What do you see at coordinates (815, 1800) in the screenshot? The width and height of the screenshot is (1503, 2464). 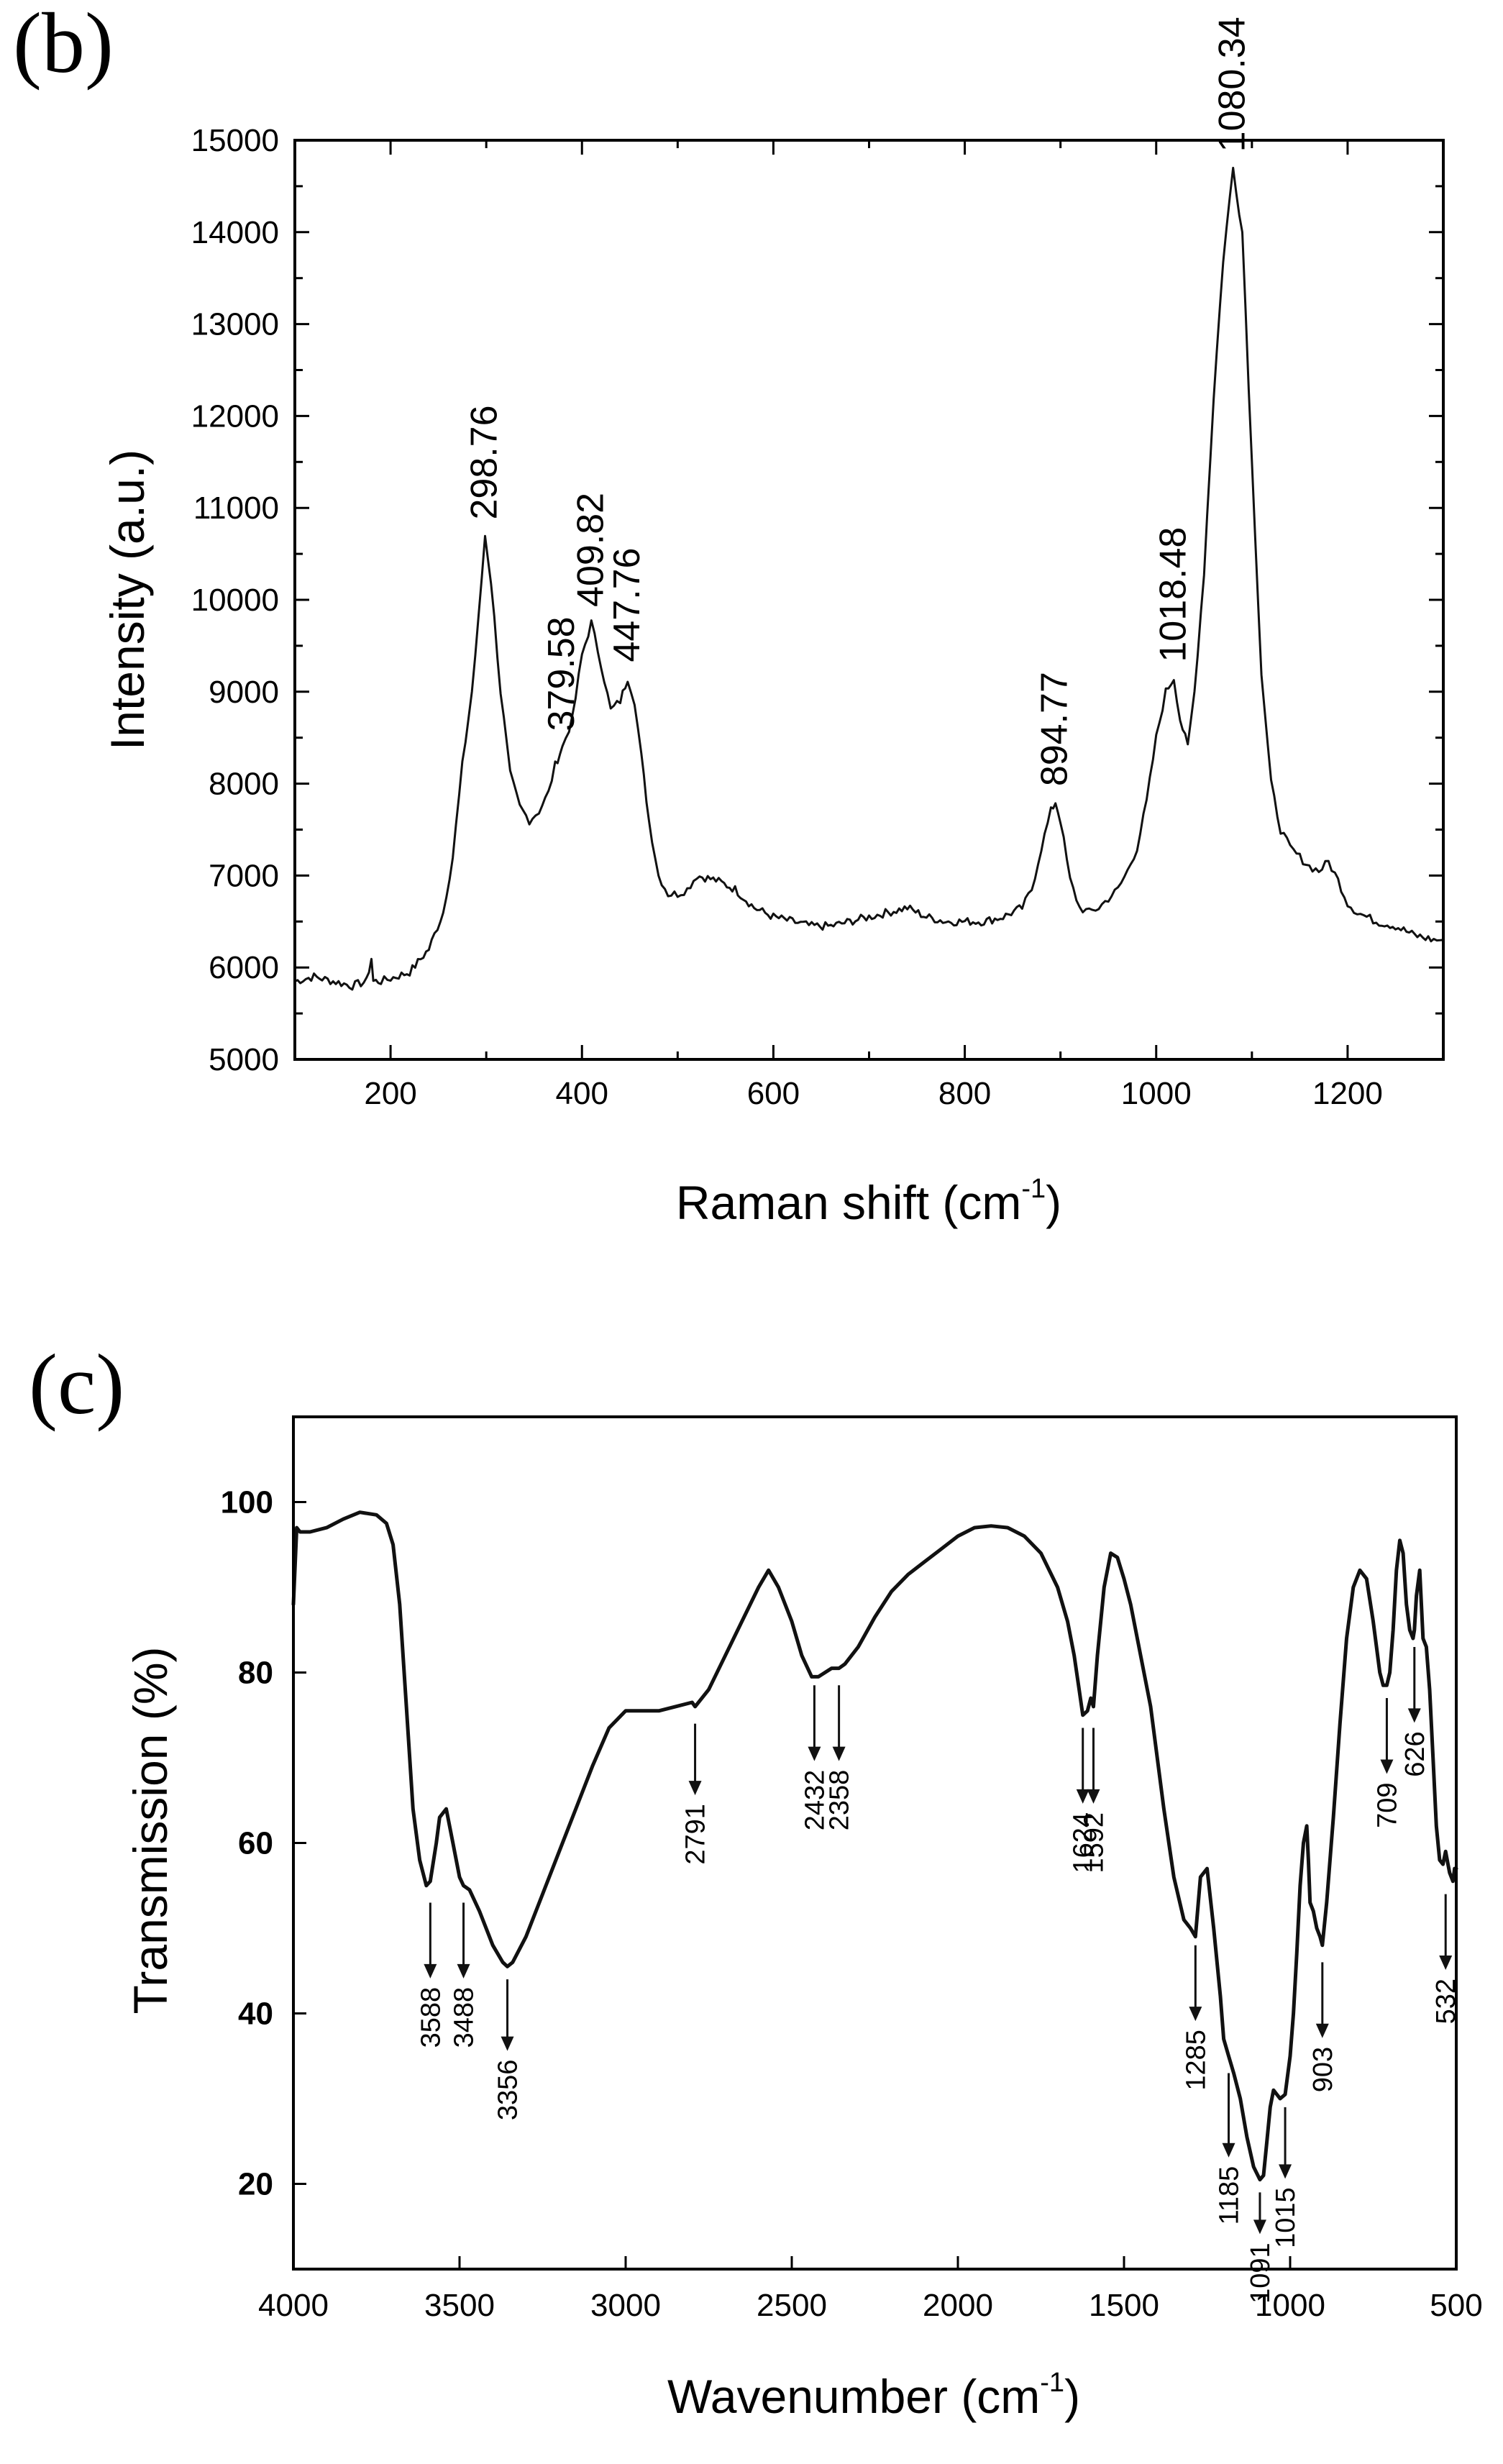 I see `ftir-peak-label-2432: 2432` at bounding box center [815, 1800].